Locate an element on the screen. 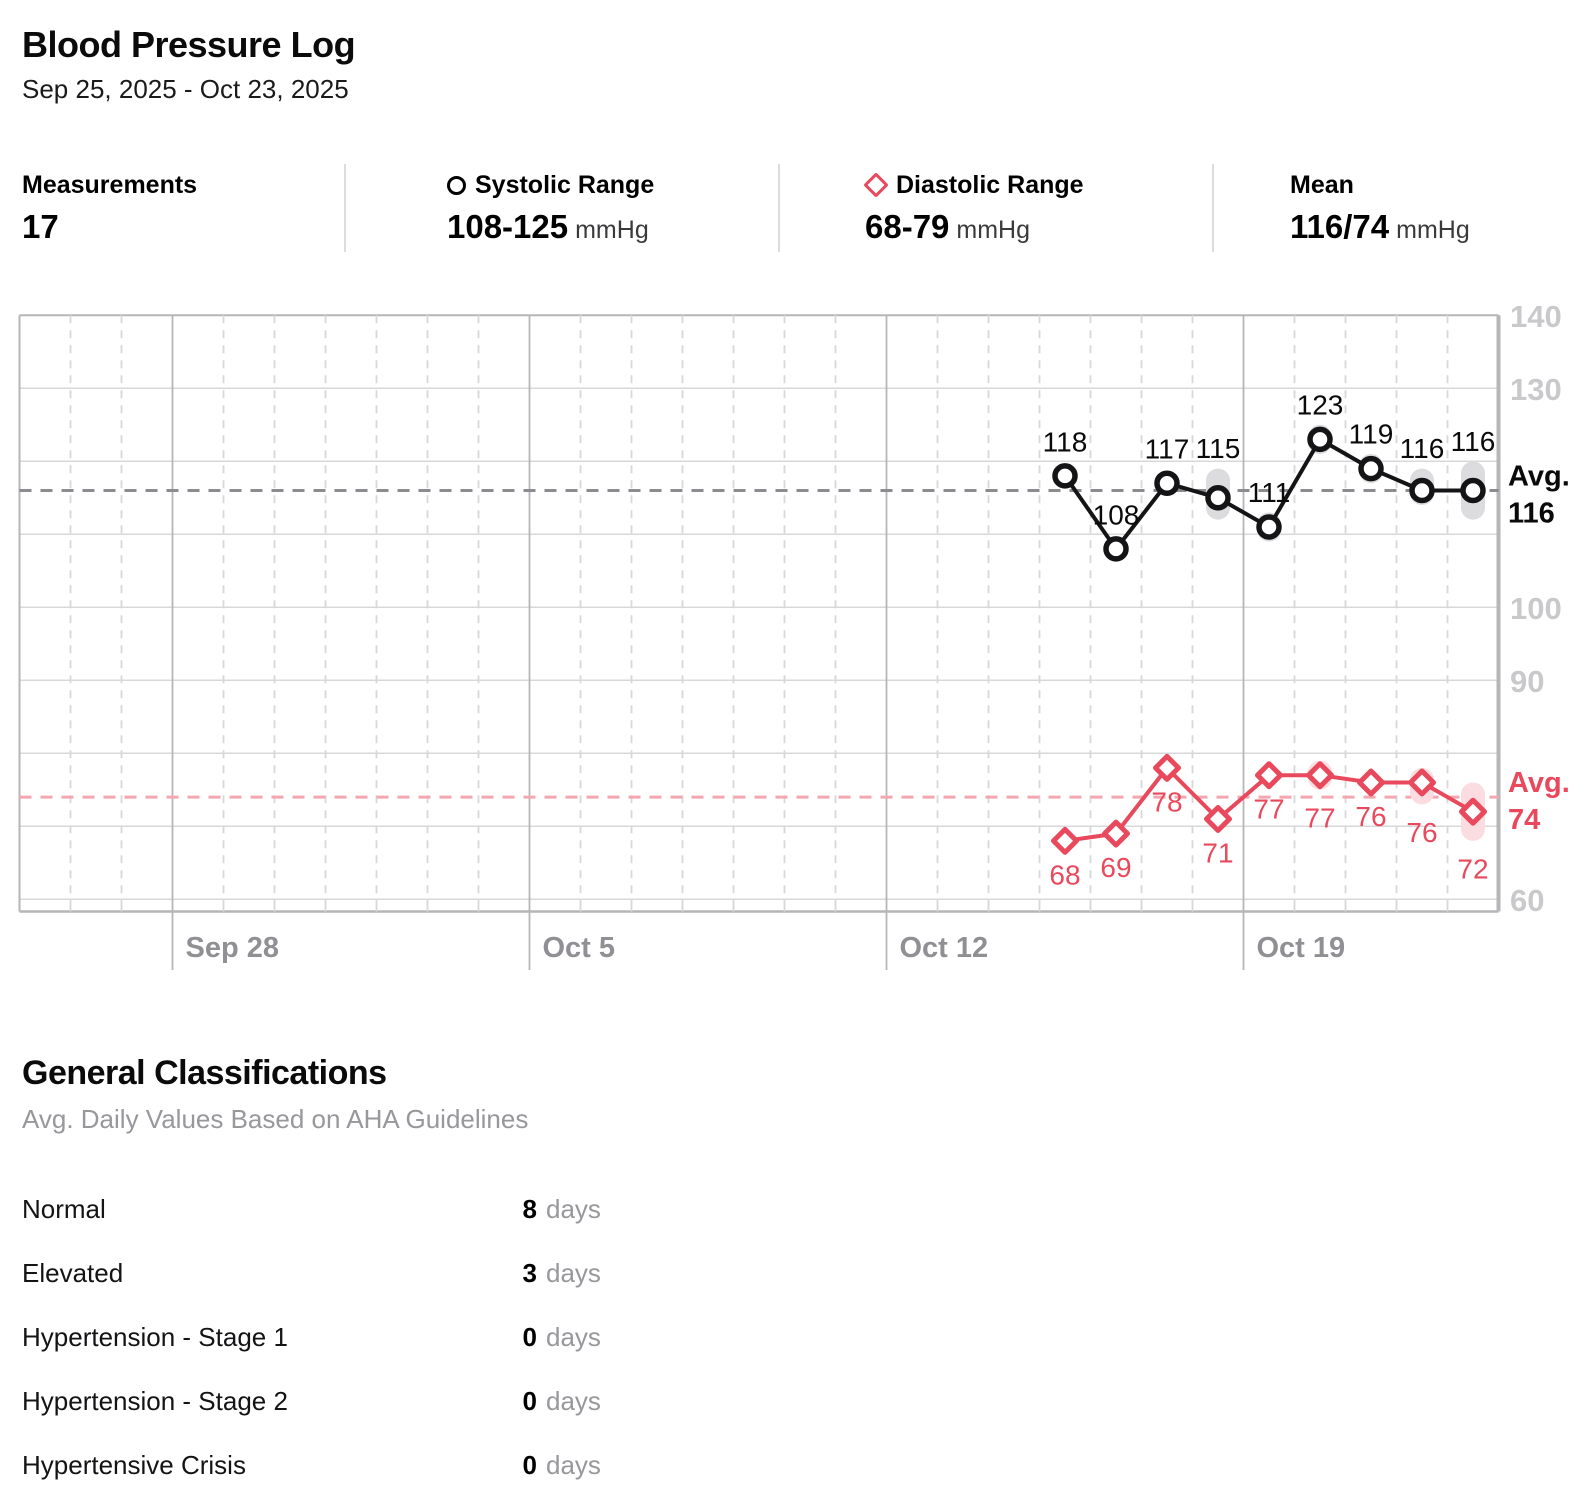 The width and height of the screenshot is (1592, 1510). y-axis-label: 130 is located at coordinates (1536, 389).